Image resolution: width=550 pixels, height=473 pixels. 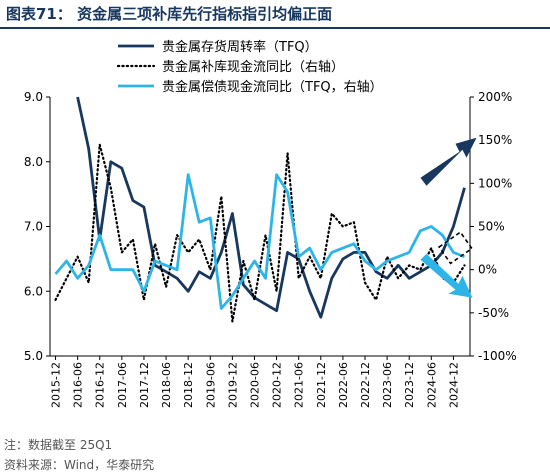 What do you see at coordinates (493, 313) in the screenshot?
I see `right-tick-label: -50%` at bounding box center [493, 313].